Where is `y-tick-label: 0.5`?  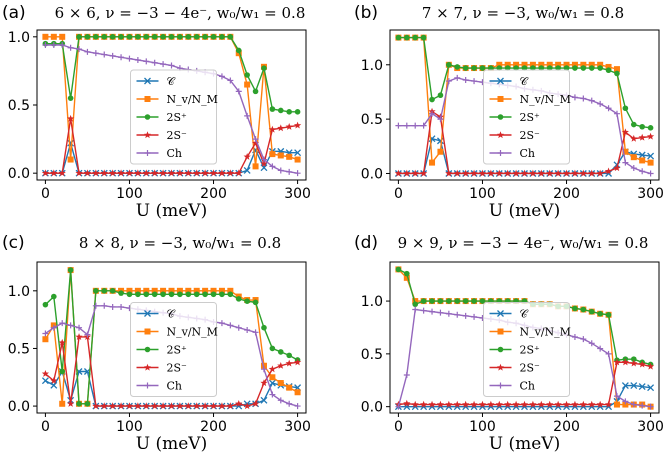 y-tick-label: 0.5 is located at coordinates (372, 355).